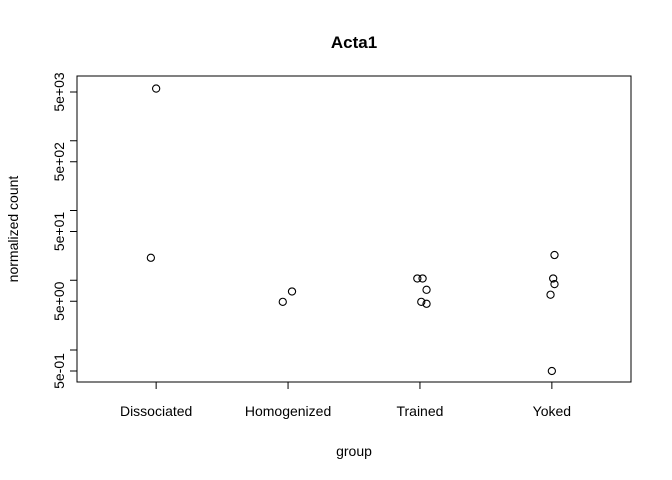  Describe the element at coordinates (59, 162) in the screenshot. I see `y-tick-label: 5e+02` at that location.